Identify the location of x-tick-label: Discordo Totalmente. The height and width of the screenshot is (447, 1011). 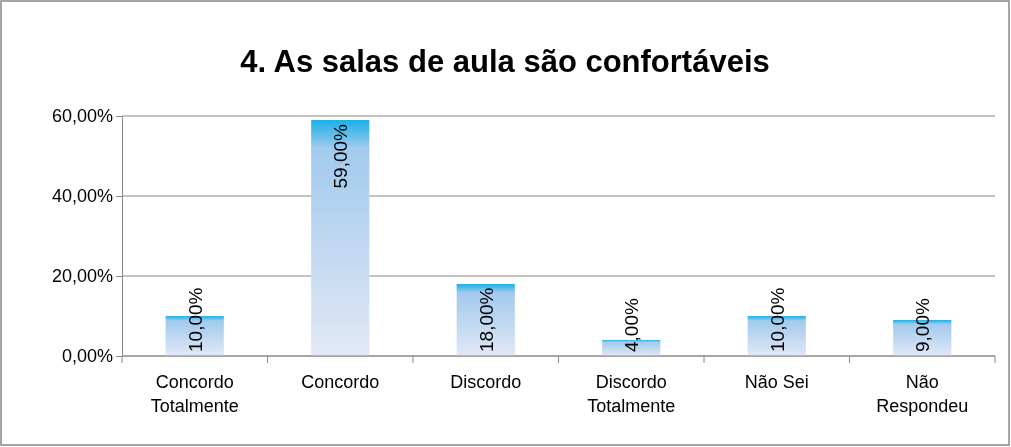
(631, 394).